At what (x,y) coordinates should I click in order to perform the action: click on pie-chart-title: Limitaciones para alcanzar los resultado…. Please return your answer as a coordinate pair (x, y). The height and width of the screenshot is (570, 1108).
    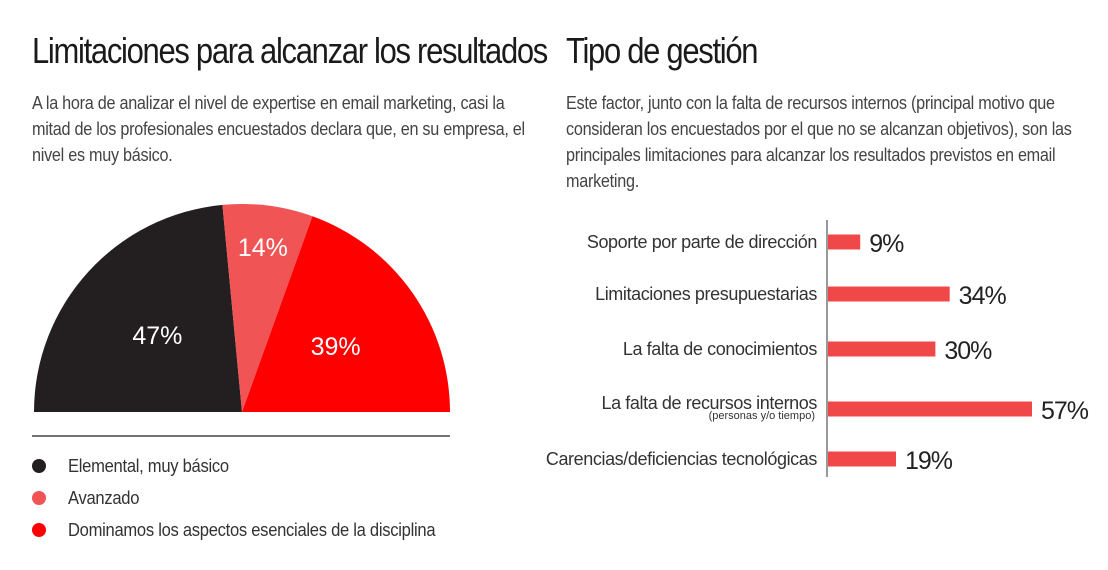
    Looking at the image, I should click on (290, 50).